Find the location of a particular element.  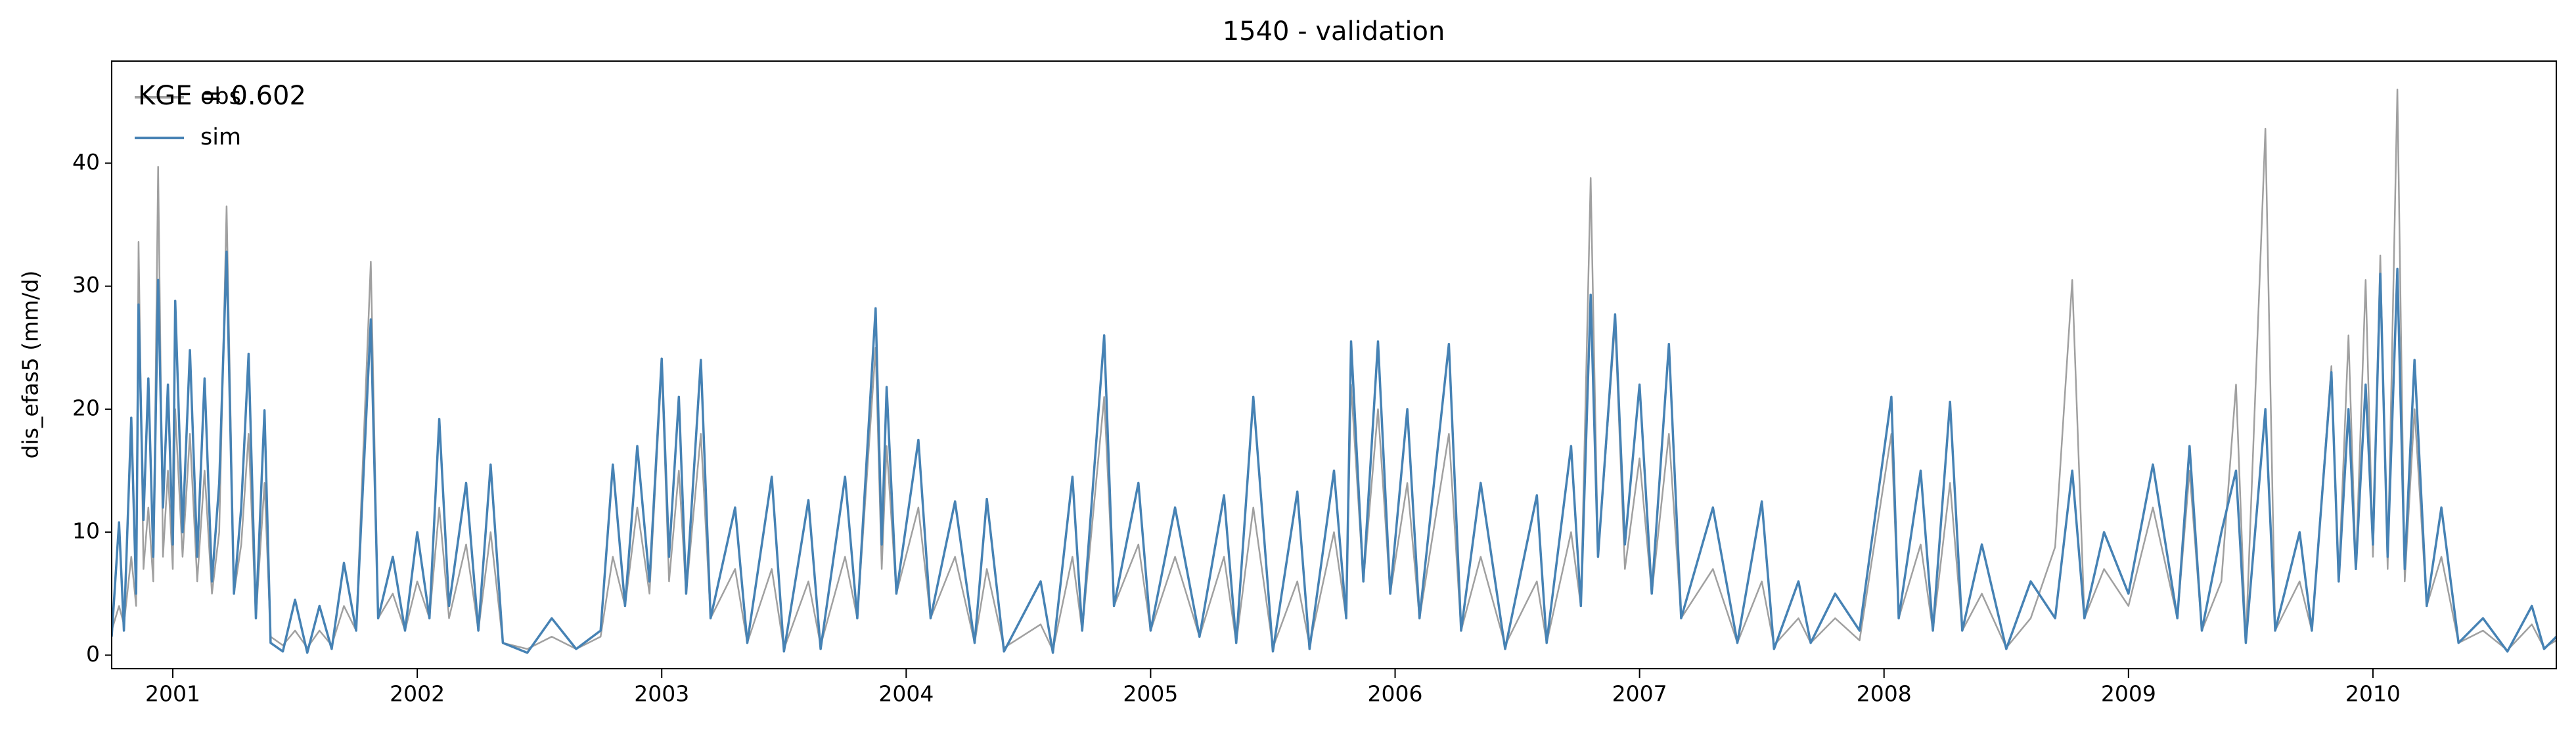

x-tick-label: 2007 is located at coordinates (1639, 694).